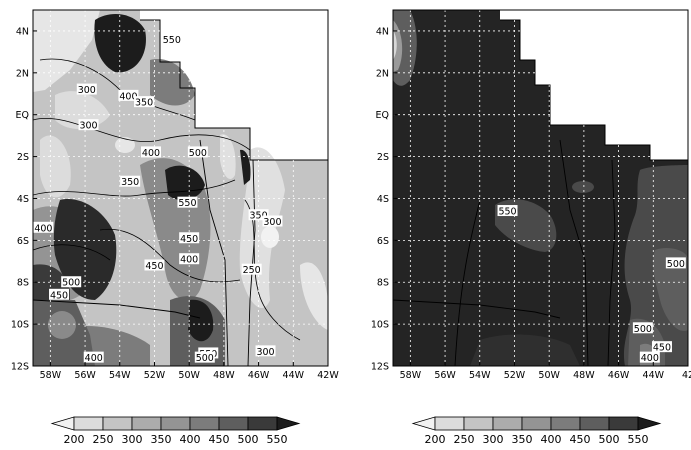  What do you see at coordinates (580, 439) in the screenshot?
I see `colorbar-label: 450` at bounding box center [580, 439].